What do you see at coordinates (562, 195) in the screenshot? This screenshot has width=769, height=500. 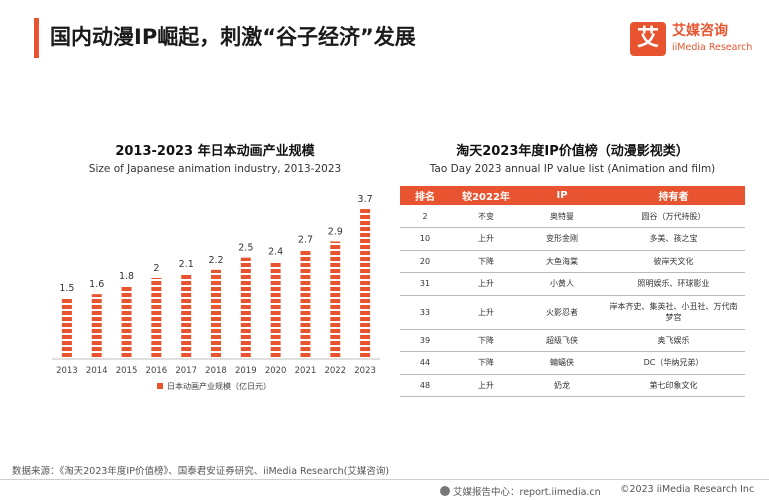 I see `header-ip: IP` at bounding box center [562, 195].